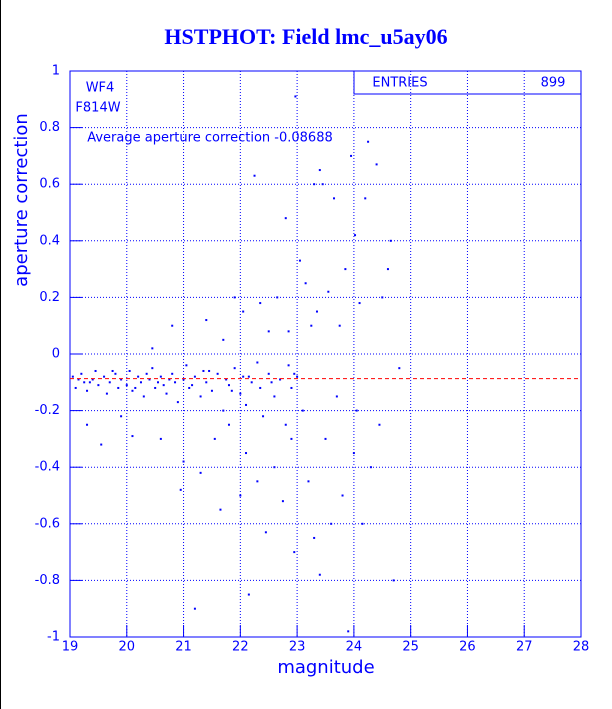 Image resolution: width=612 pixels, height=709 pixels. Describe the element at coordinates (49, 240) in the screenshot. I see `y-tick-label: 0.4` at that location.